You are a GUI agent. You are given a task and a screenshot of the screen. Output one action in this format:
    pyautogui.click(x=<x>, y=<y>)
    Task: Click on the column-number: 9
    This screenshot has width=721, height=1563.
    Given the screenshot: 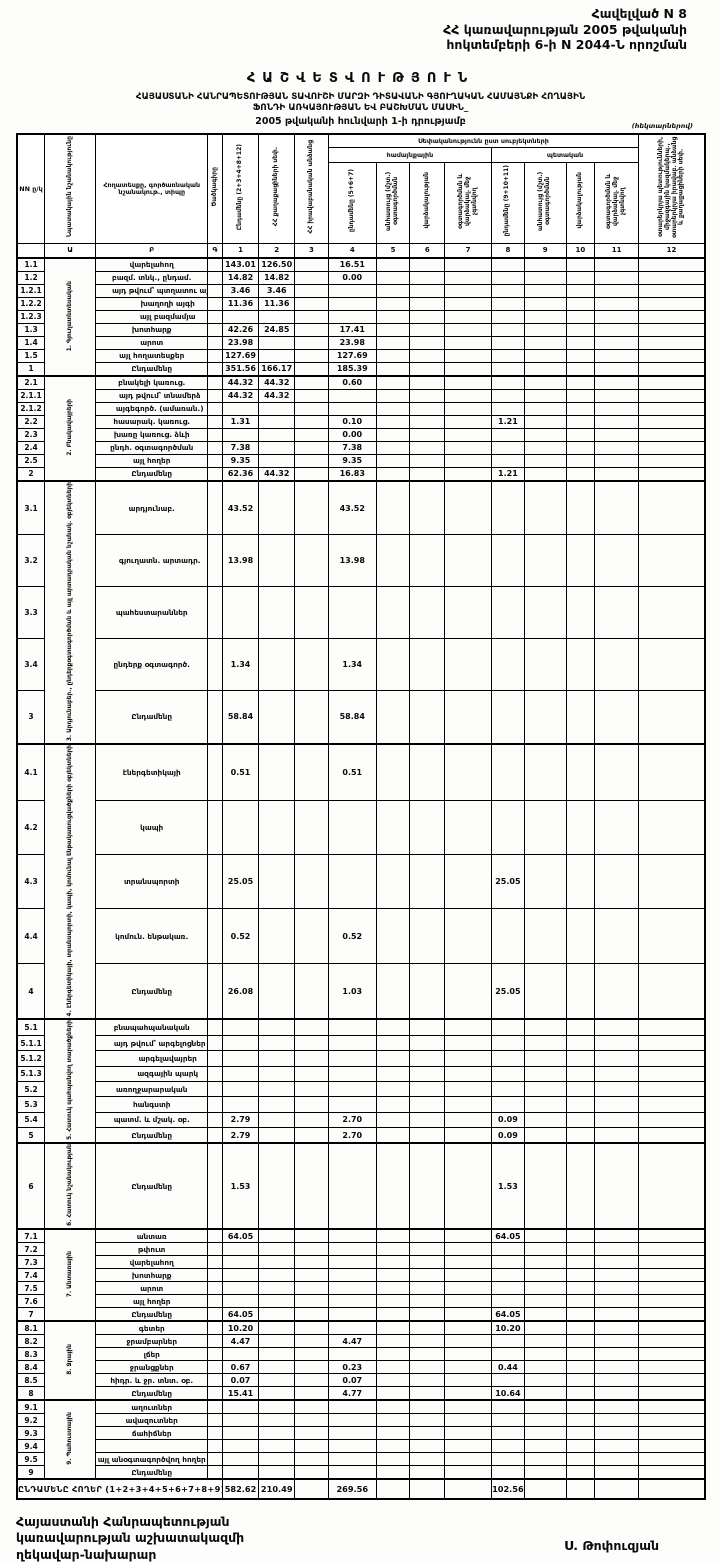 What is the action you would take?
    pyautogui.click(x=545, y=250)
    